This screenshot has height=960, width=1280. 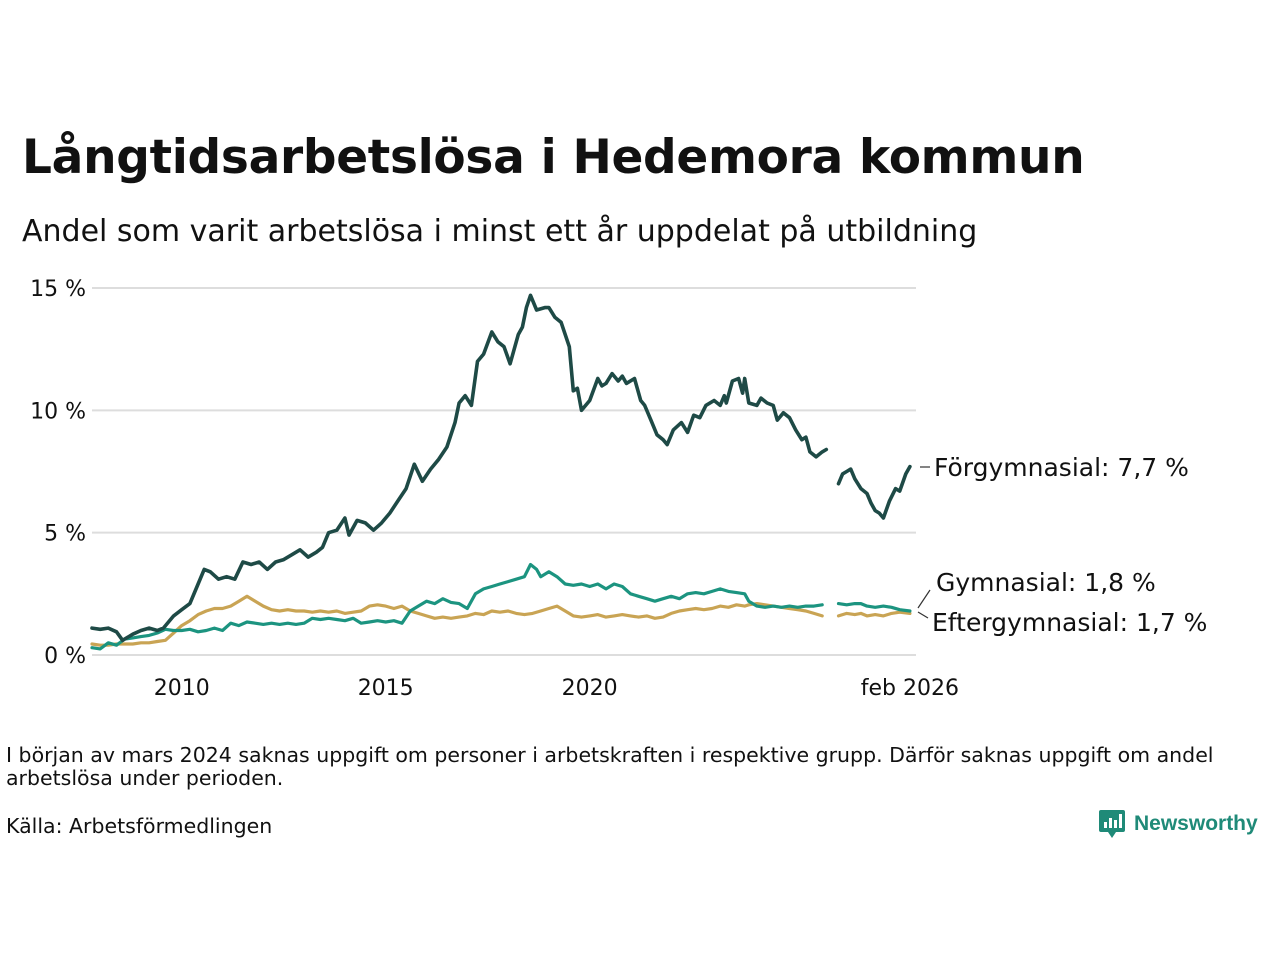 I want to click on series-end-label-gymnasial: Gymnasial: 1,8 %, so click(x=1046, y=582).